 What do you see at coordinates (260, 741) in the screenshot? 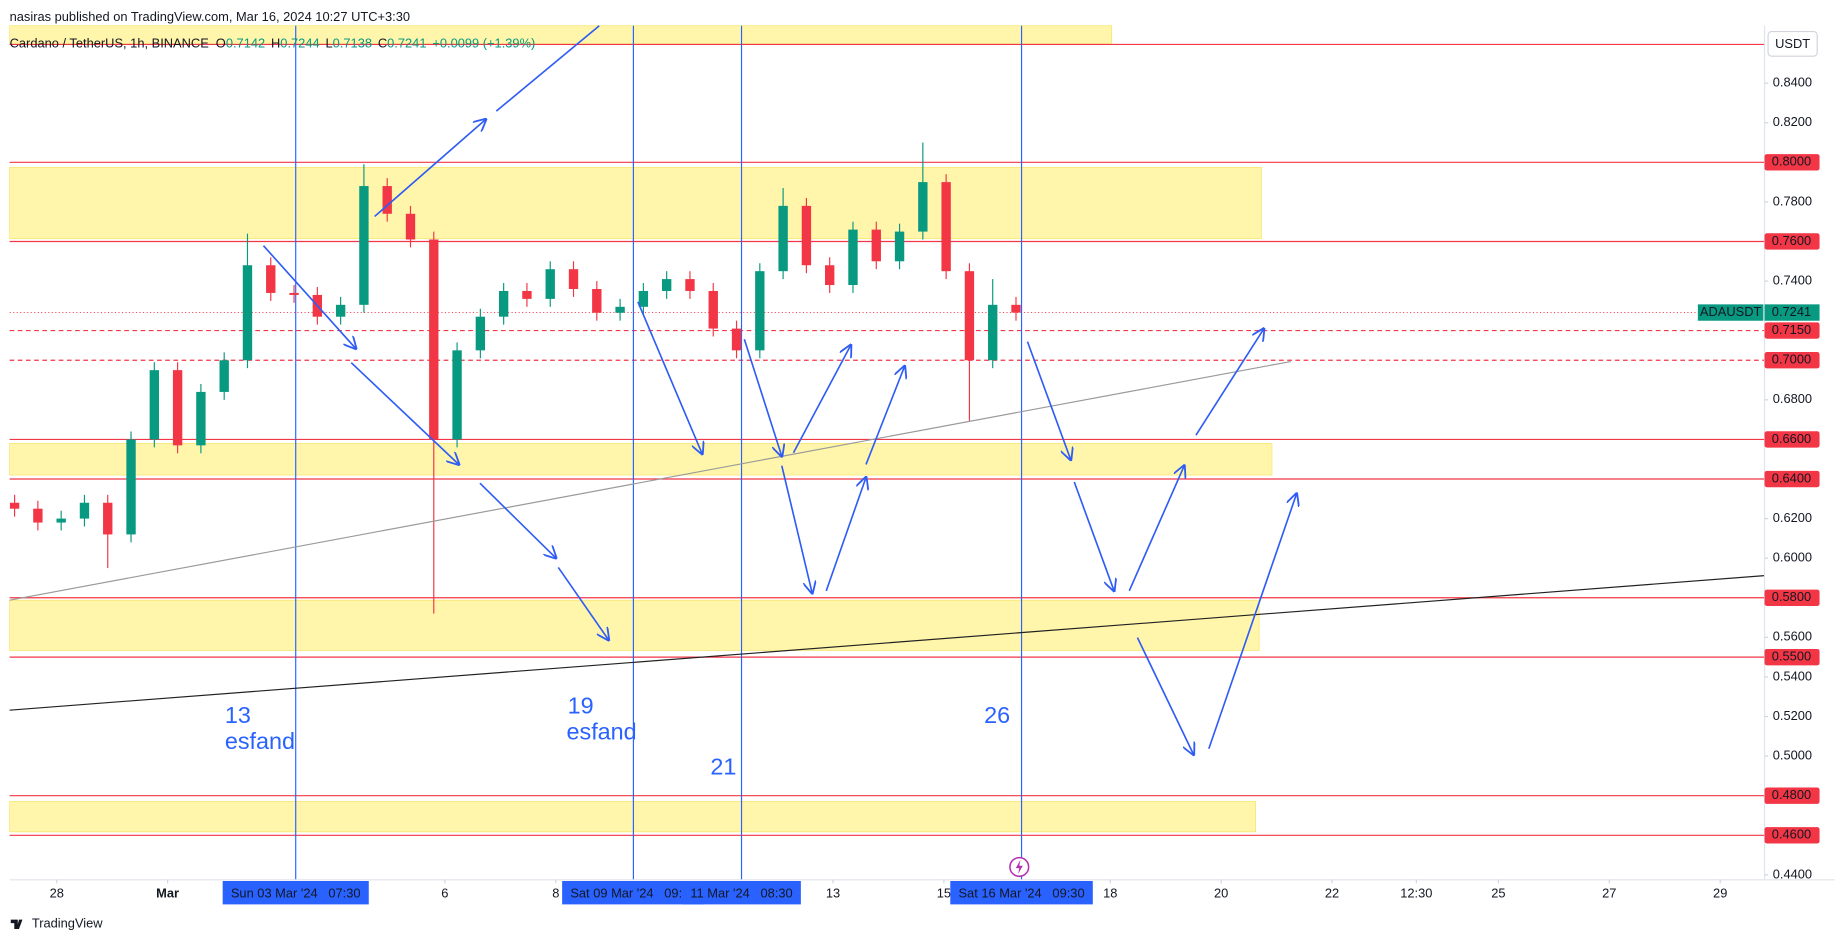
I see `annotation: esfand` at bounding box center [260, 741].